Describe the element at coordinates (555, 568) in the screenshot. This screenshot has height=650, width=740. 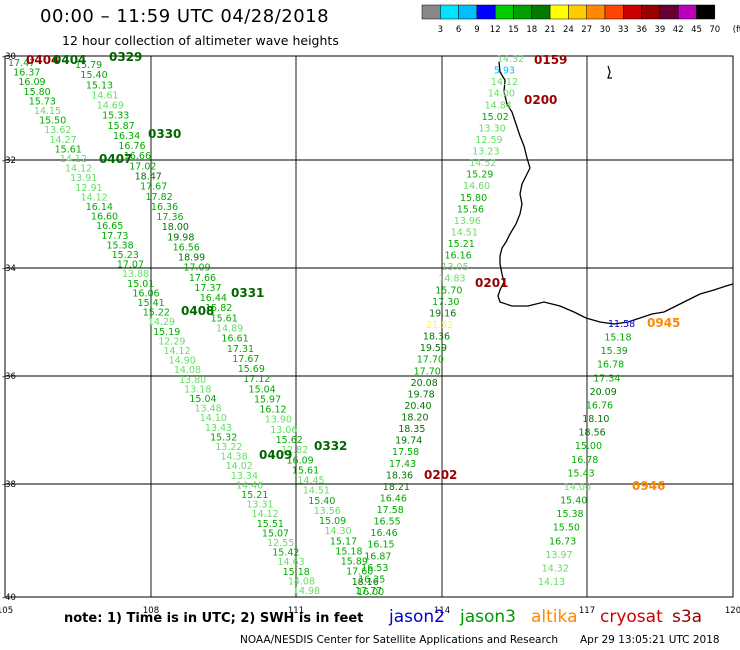
I see `wave-value: 14.32` at that location.